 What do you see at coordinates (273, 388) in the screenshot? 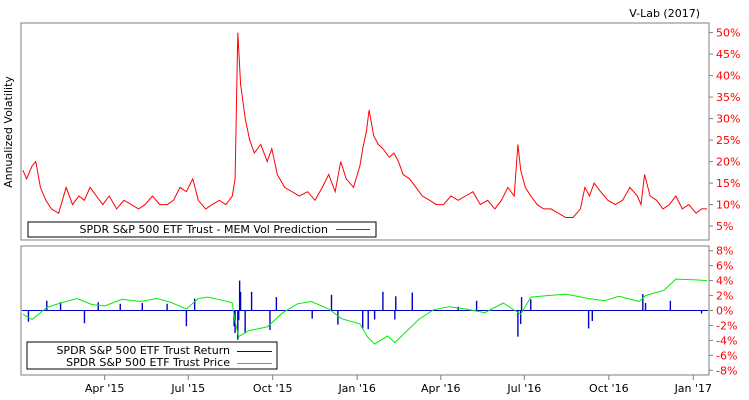
I see `x-tick-label: Oct '15` at bounding box center [273, 388].